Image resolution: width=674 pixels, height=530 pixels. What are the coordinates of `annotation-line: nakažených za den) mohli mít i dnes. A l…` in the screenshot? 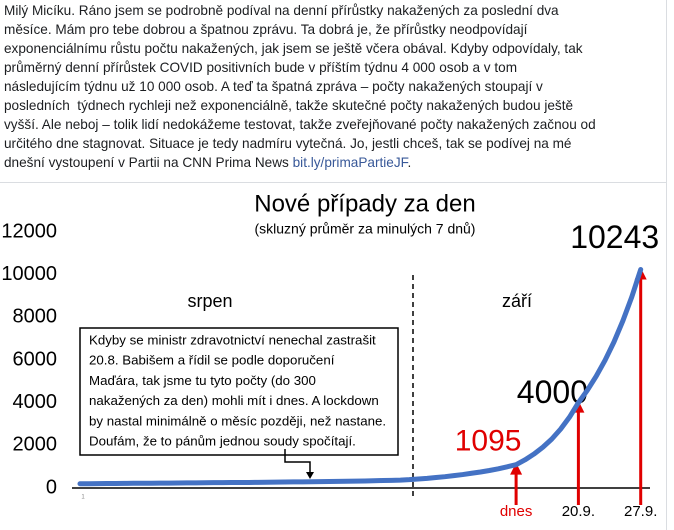 It's located at (234, 400).